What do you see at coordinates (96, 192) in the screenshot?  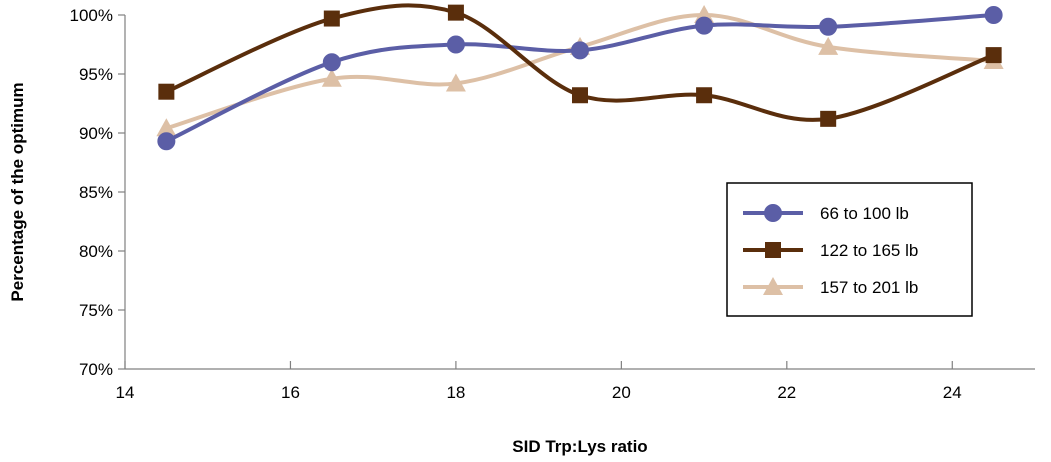 I see `y-tick-label: 85%` at bounding box center [96, 192].